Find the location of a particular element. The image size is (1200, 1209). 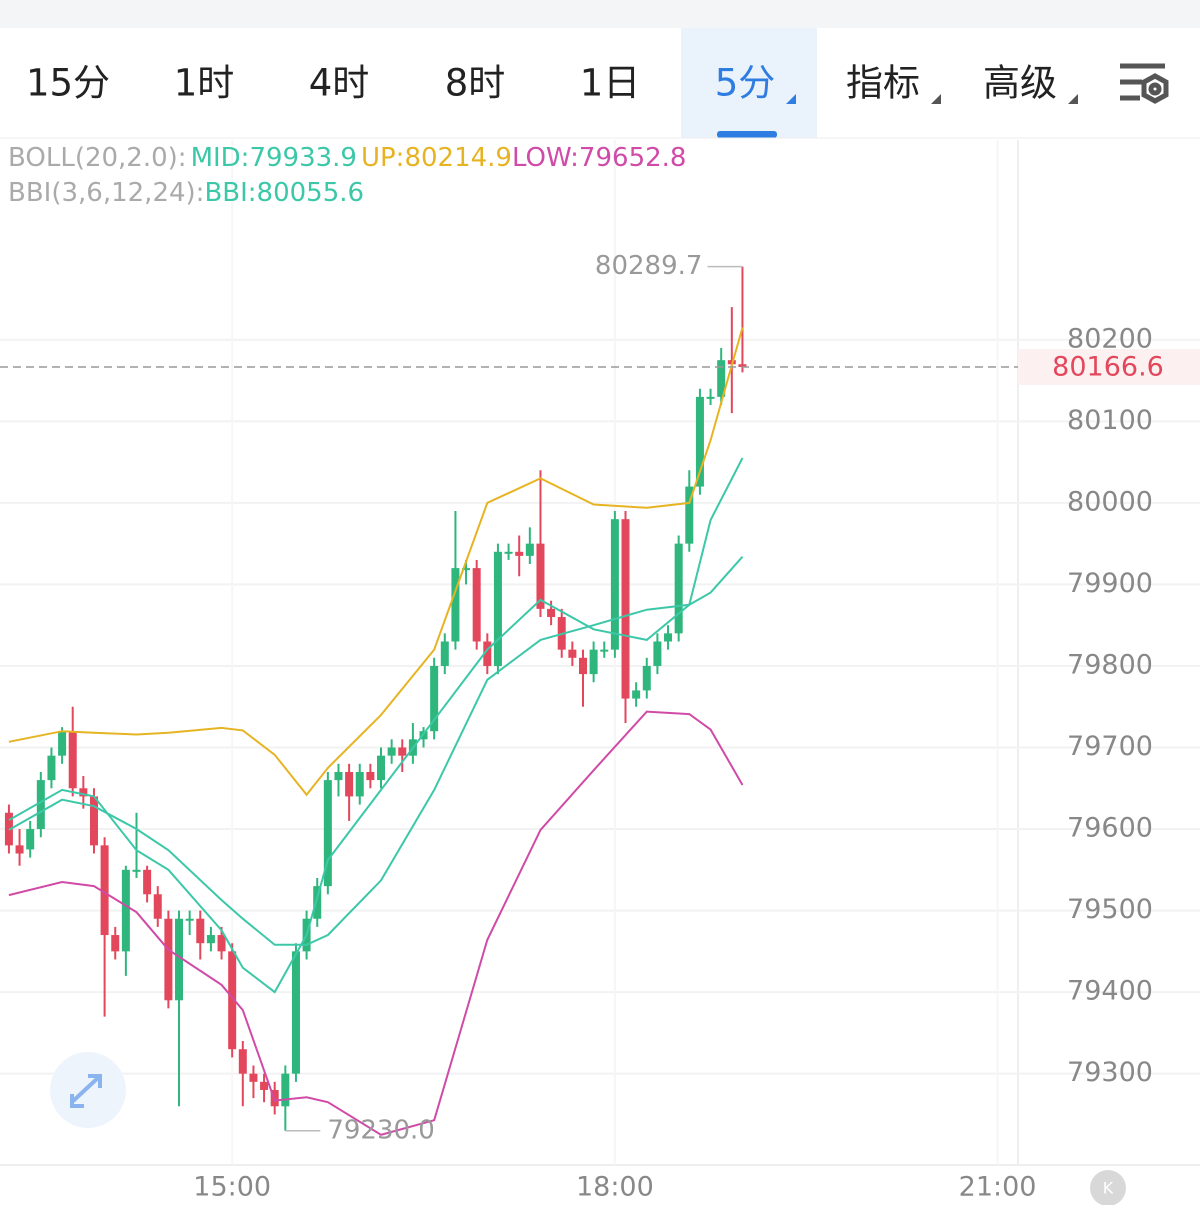

max-label: 80289.7 is located at coordinates (649, 266).